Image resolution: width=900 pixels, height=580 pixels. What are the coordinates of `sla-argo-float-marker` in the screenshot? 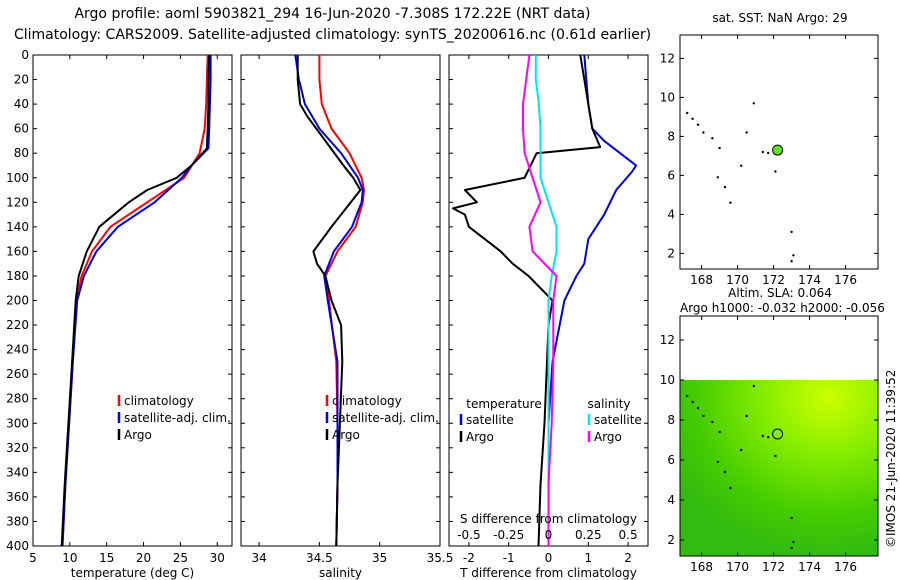 It's located at (778, 434).